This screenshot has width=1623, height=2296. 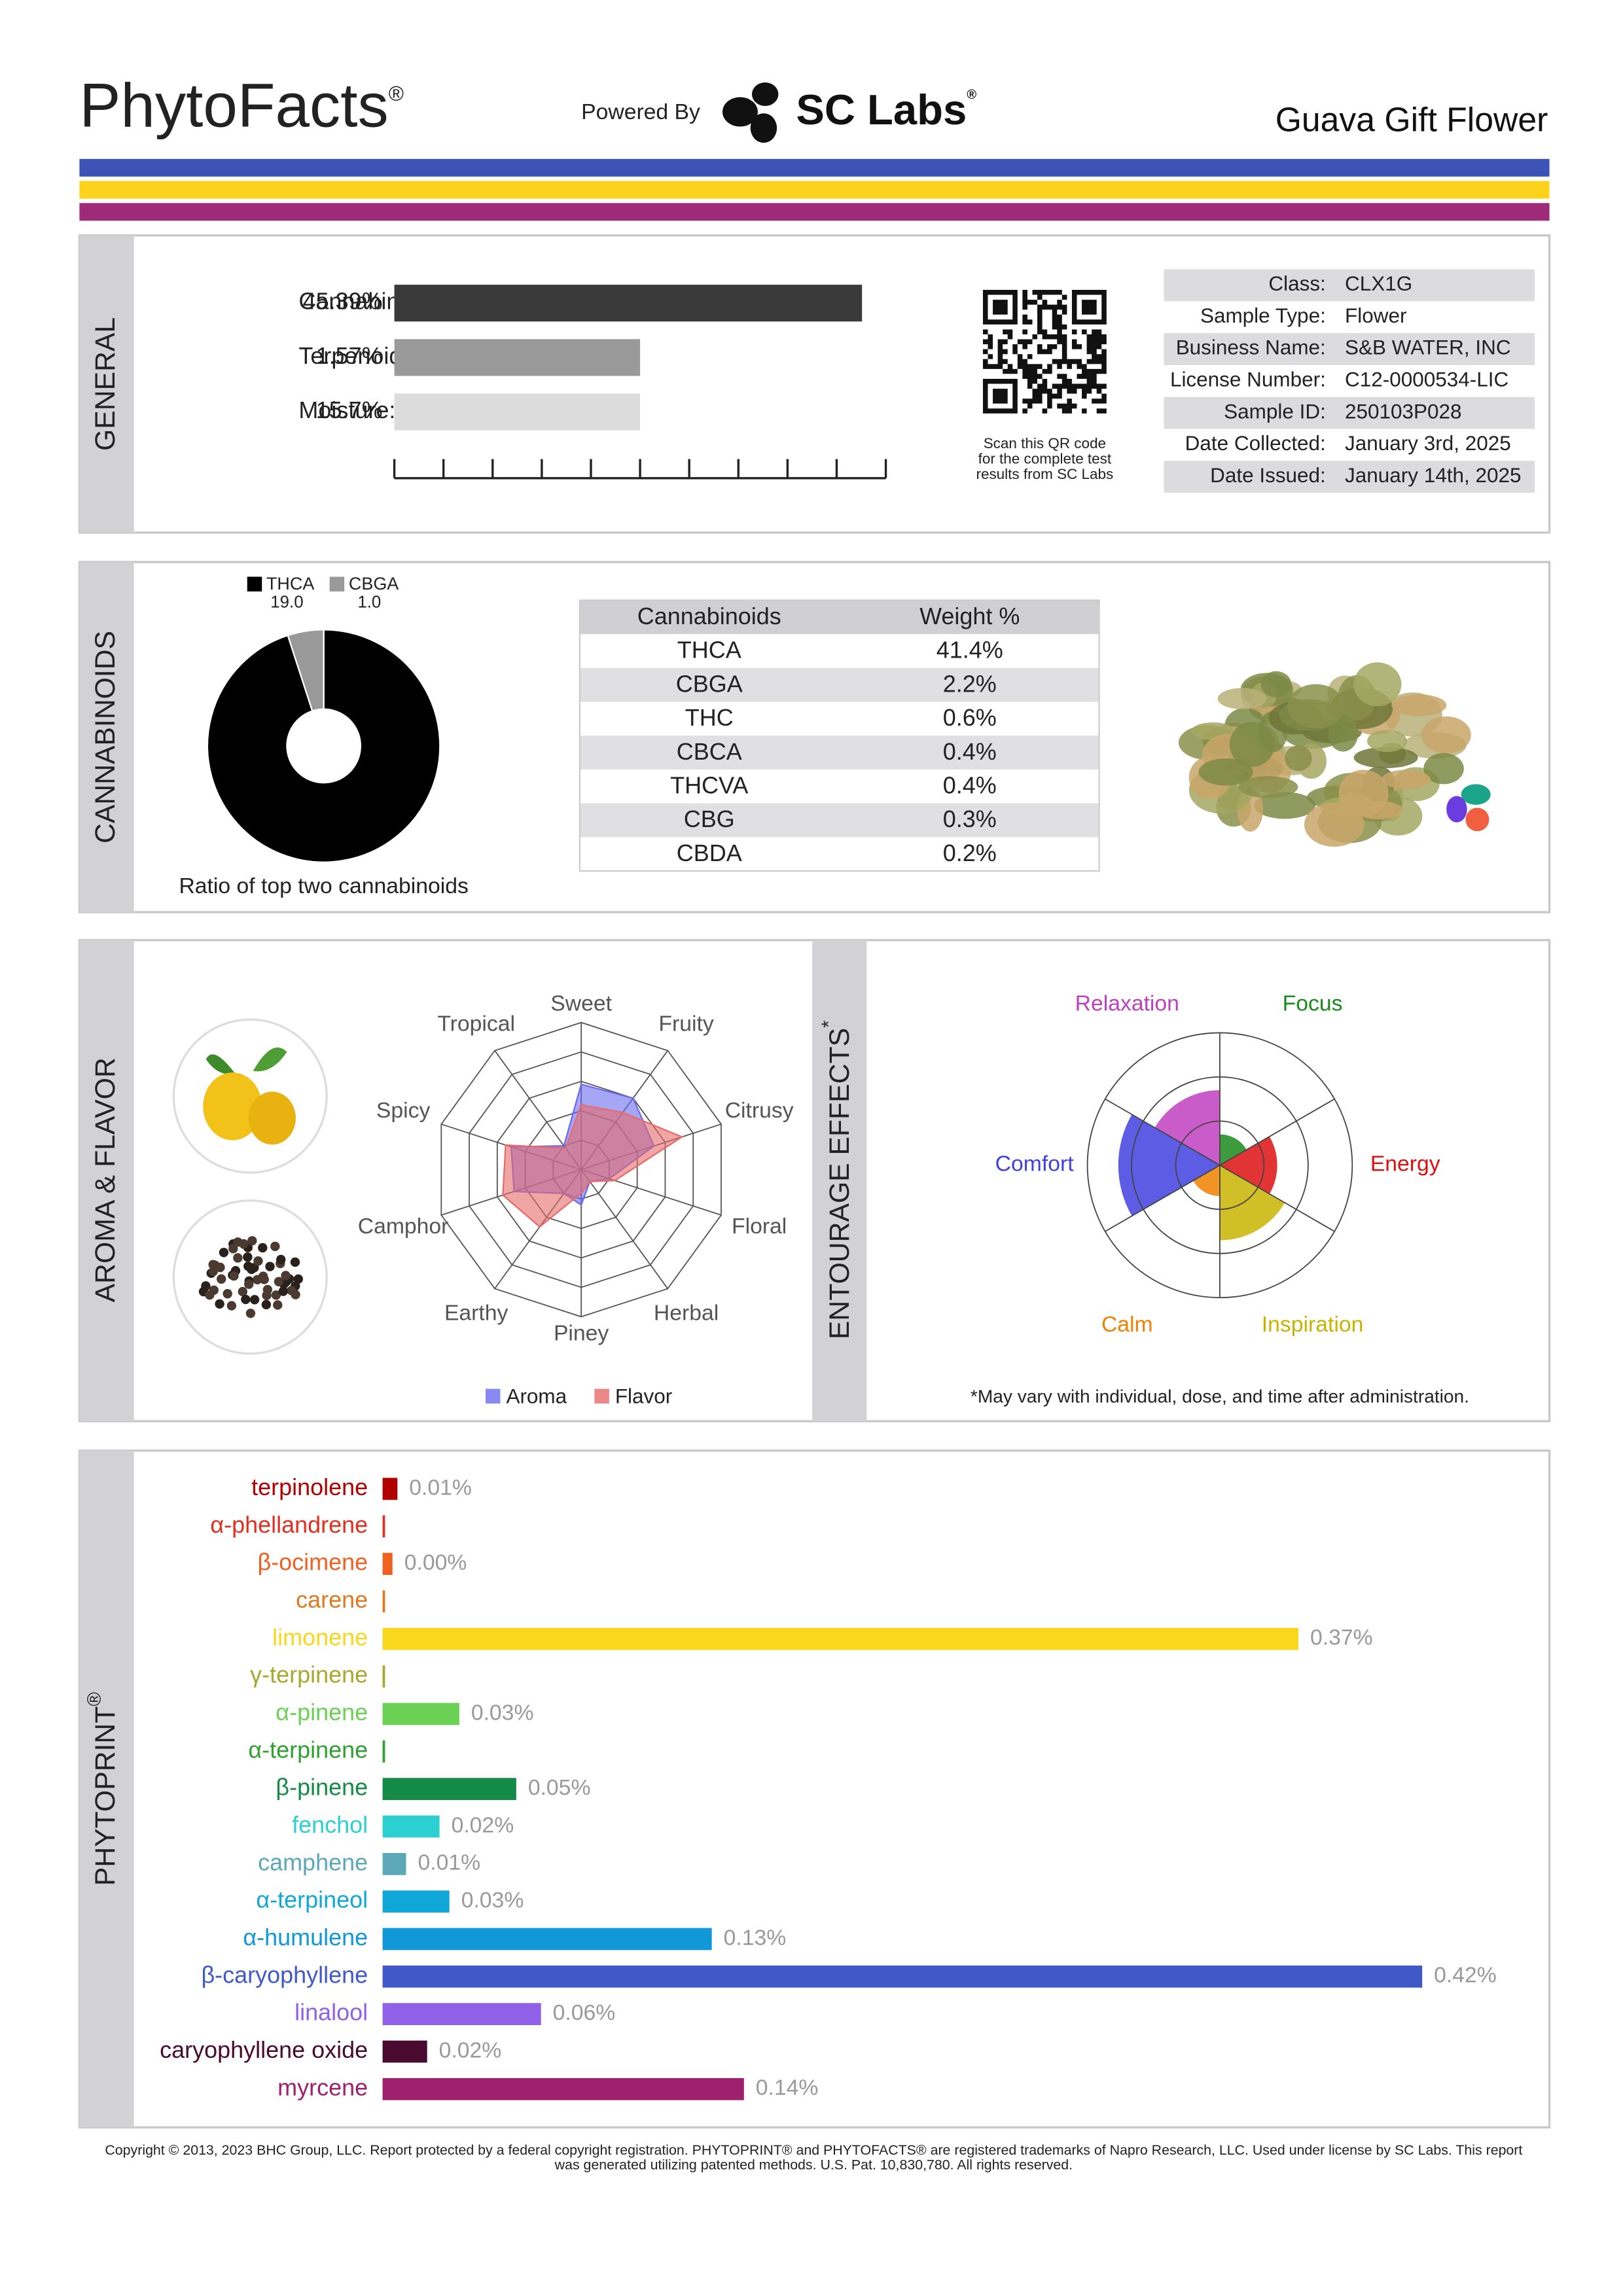 I want to click on section-label: GENERAL, so click(x=105, y=384).